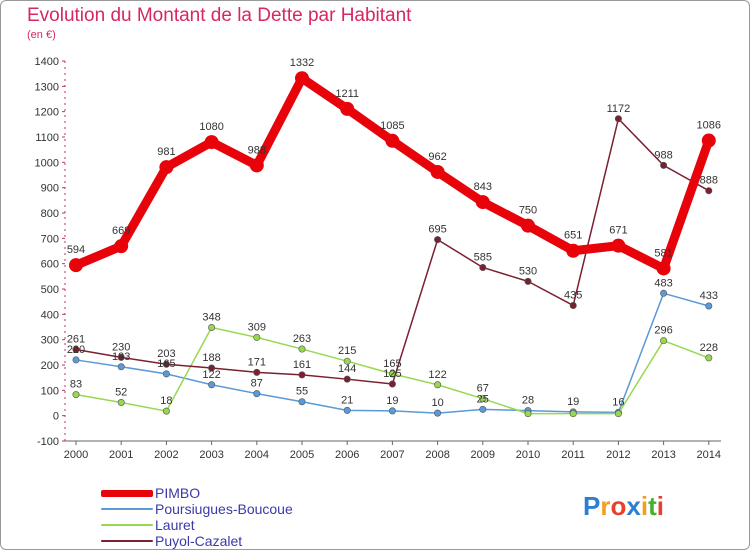 The image size is (750, 550). Describe the element at coordinates (392, 126) in the screenshot. I see `data-label: 1085` at that location.